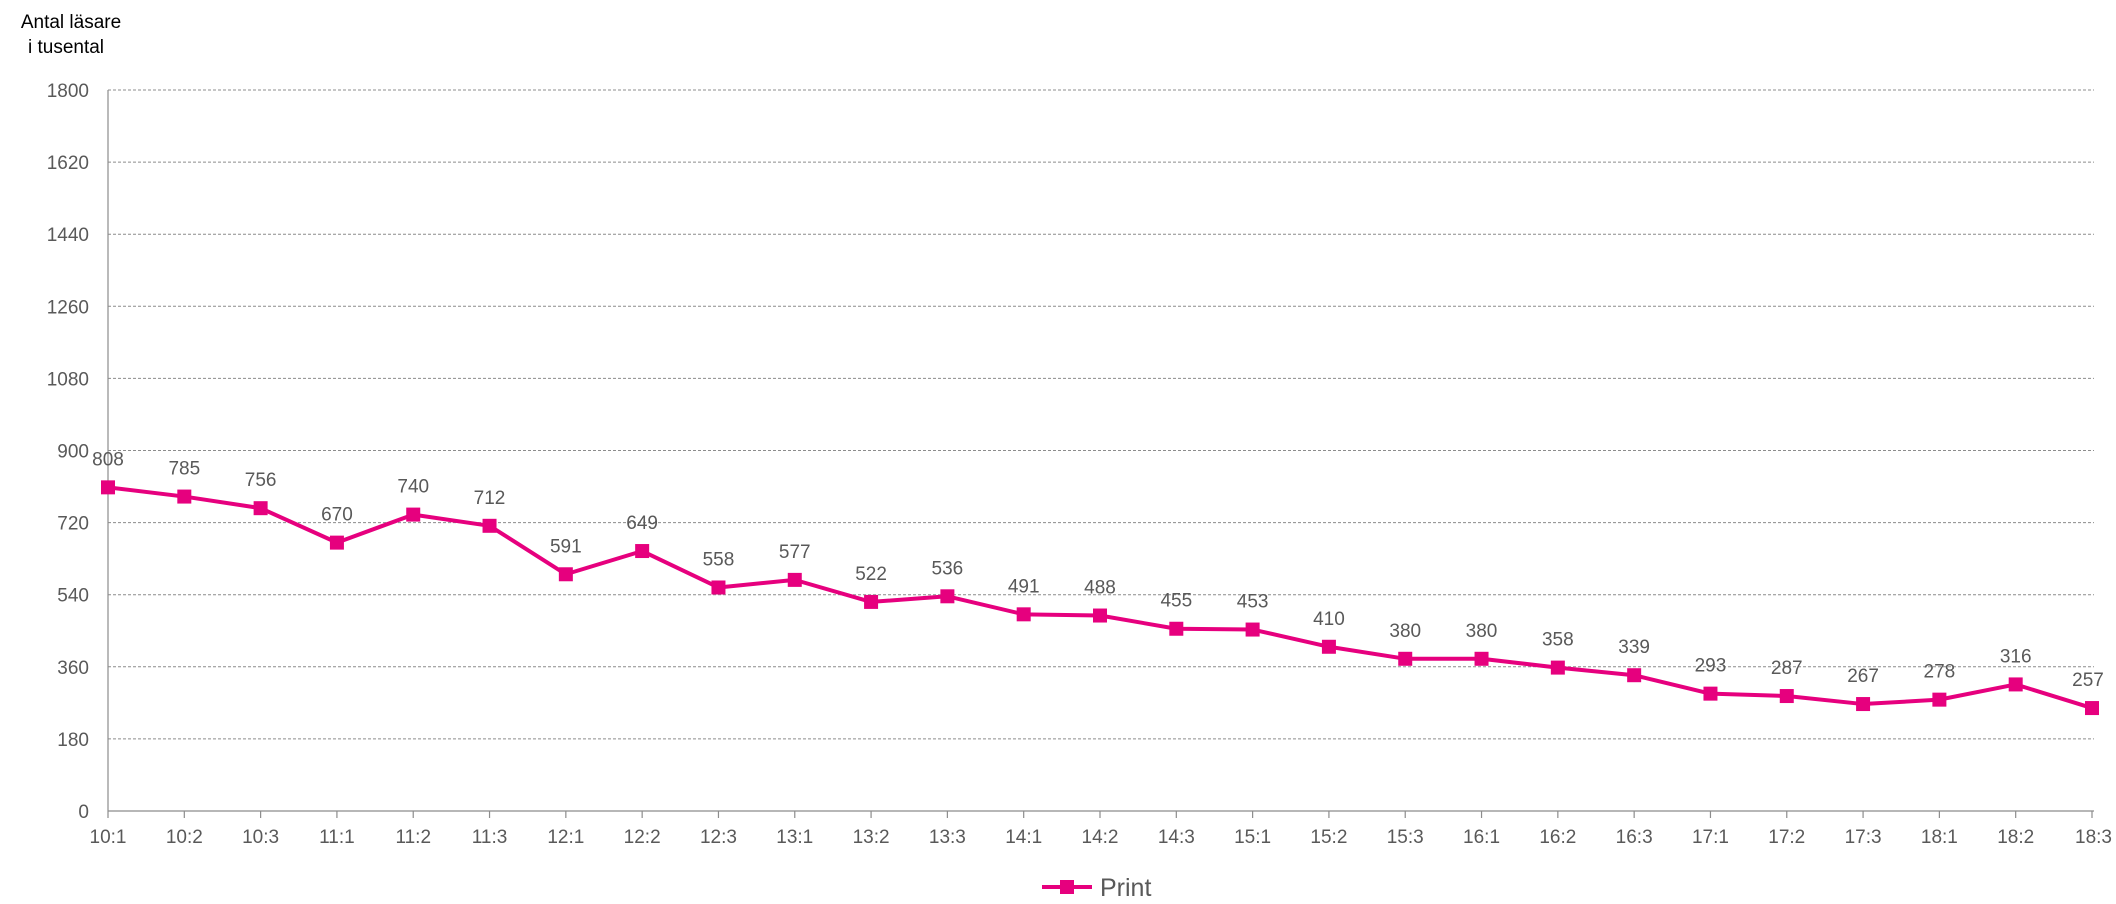 The width and height of the screenshot is (2116, 904). I want to click on x-tick-label: 11:2, so click(413, 837).